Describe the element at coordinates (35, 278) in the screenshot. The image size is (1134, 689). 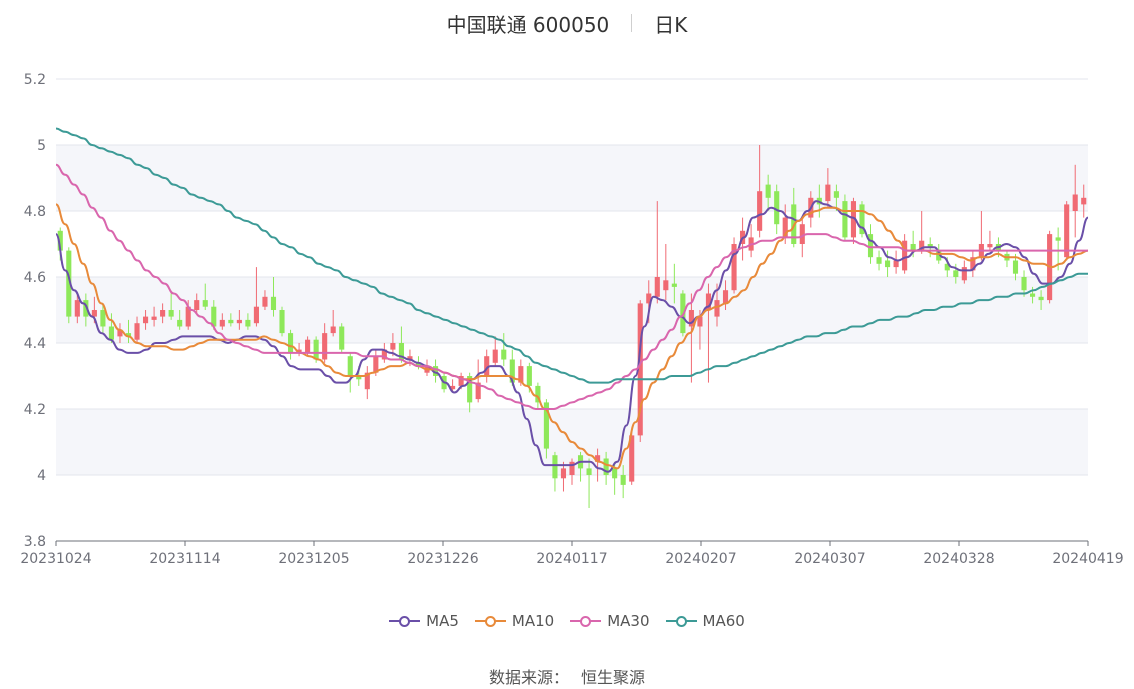
I see `y-tick-label: 4.6` at that location.